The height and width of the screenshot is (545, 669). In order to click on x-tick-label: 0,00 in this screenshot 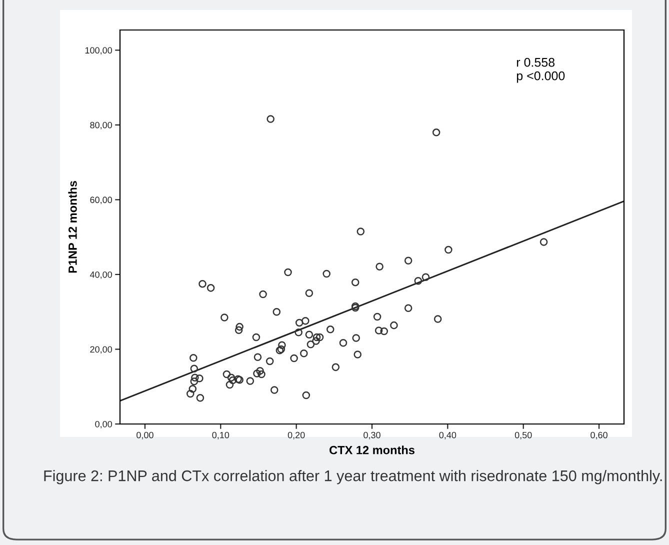, I will do `click(145, 436)`.